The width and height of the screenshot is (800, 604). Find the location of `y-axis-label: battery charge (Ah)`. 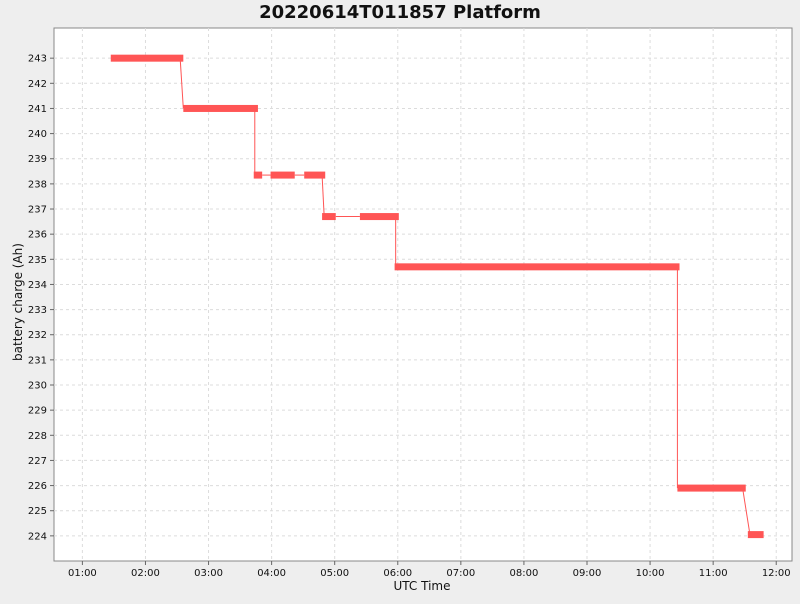

y-axis-label: battery charge (Ah) is located at coordinates (18, 302).